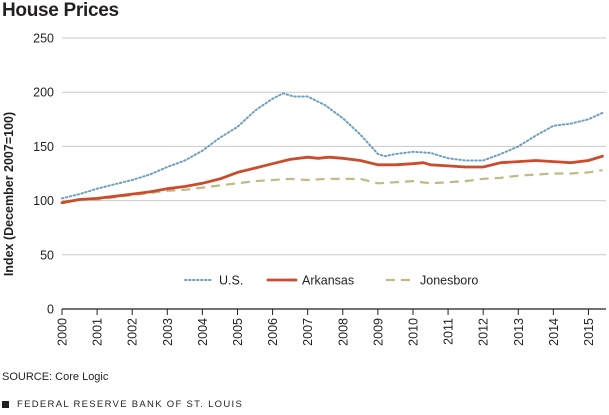 The width and height of the screenshot is (609, 415). Describe the element at coordinates (413, 332) in the screenshot. I see `x-tick-label: 2010` at that location.